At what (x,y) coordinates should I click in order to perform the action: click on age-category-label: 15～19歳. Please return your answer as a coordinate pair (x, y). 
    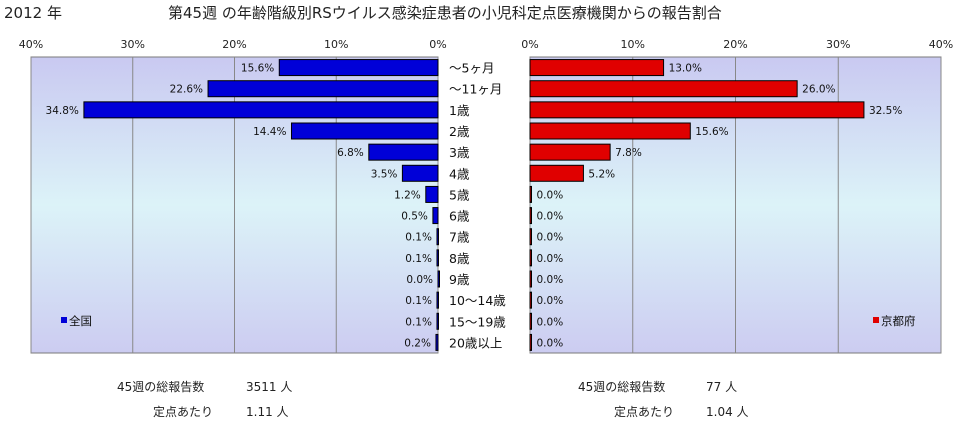
    Looking at the image, I should click on (477, 321).